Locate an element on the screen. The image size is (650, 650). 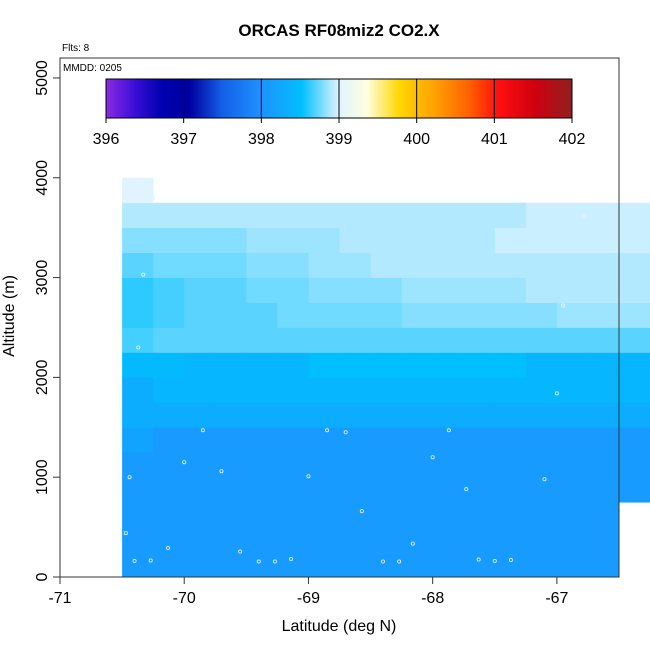
x-axis-label: Latitude (deg N) is located at coordinates (339, 626).